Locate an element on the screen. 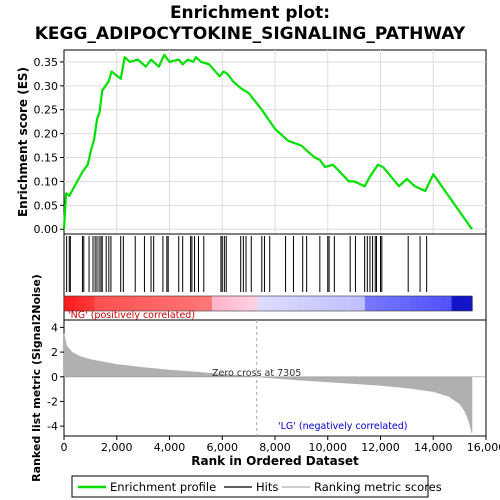 The width and height of the screenshot is (500, 500). chart-title-line1: Enrichment plot: is located at coordinates (250, 13).